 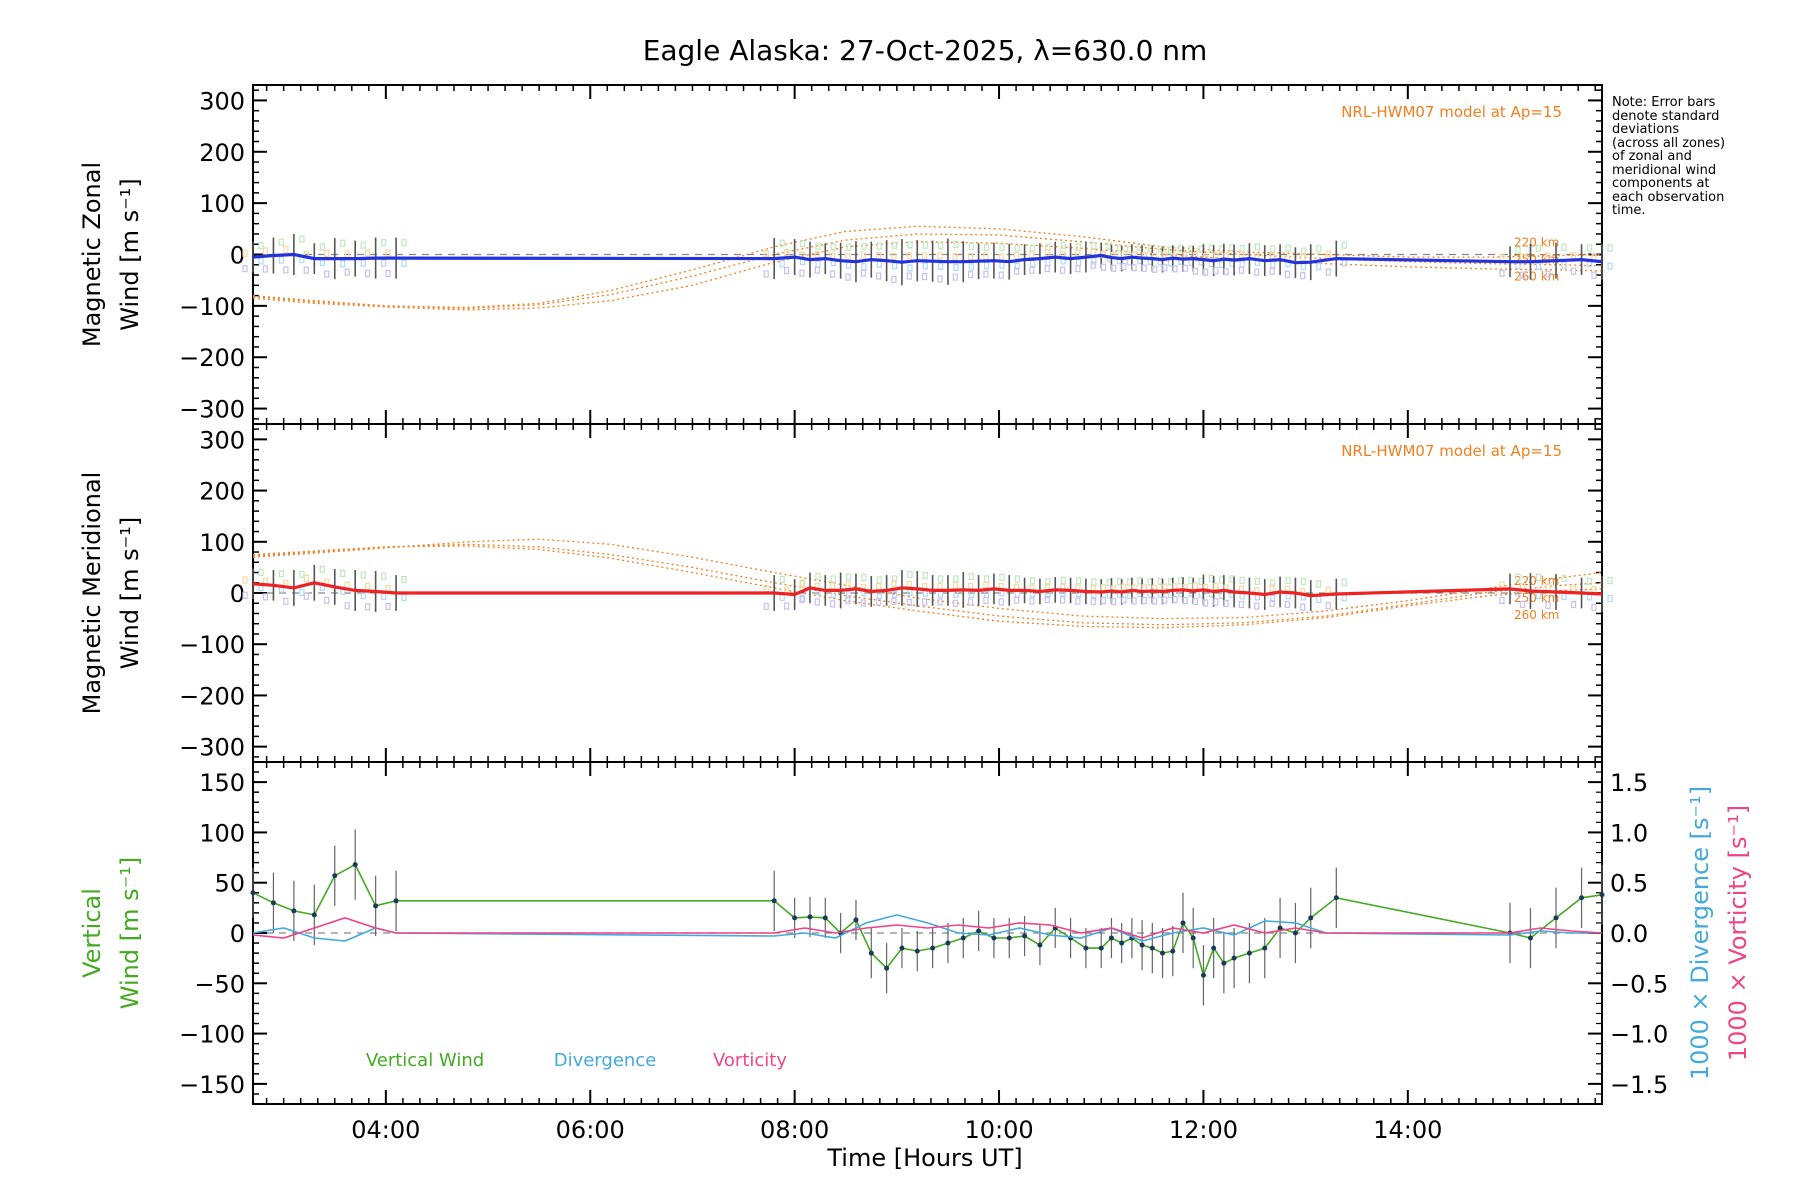 What do you see at coordinates (1639, 984) in the screenshot?
I see `right-tick-label: −0.5` at bounding box center [1639, 984].